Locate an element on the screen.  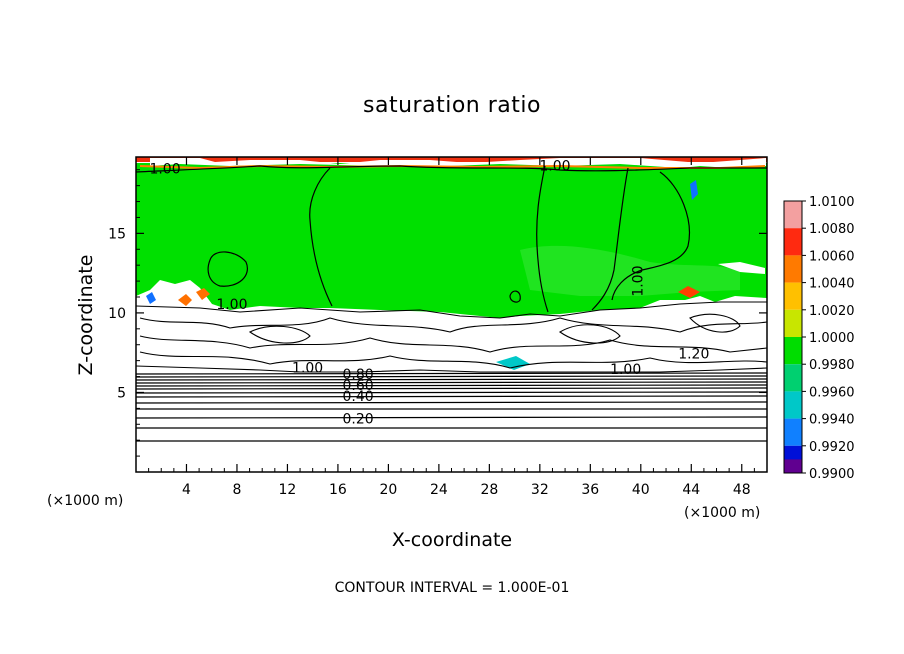
contour-loop-a is located at coordinates (279, 334).